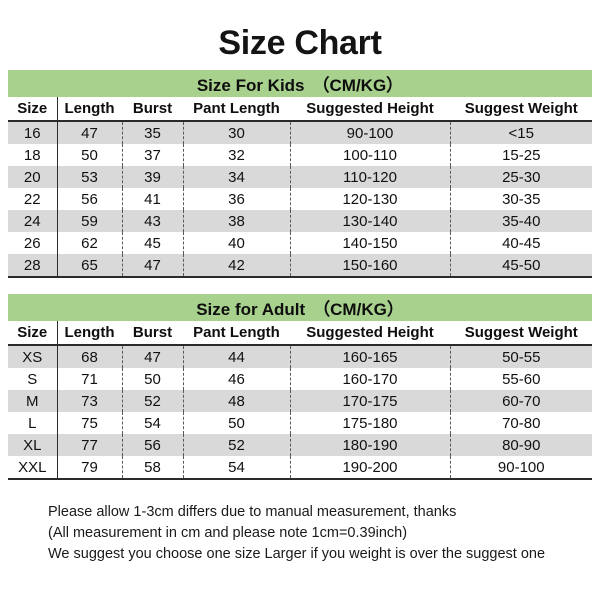 The image size is (600, 600). What do you see at coordinates (152, 445) in the screenshot?
I see `cell-burst: 56` at bounding box center [152, 445].